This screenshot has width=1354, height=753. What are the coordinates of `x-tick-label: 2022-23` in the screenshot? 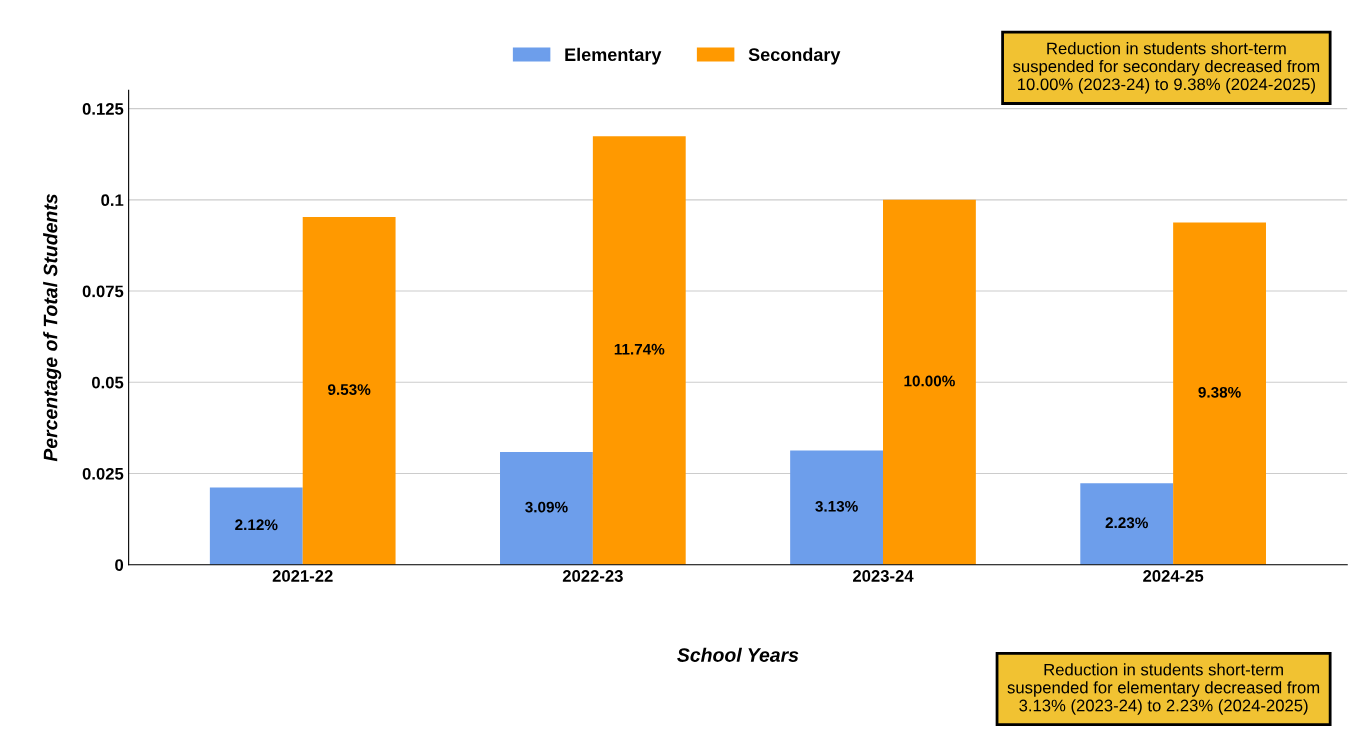 It's located at (592, 576).